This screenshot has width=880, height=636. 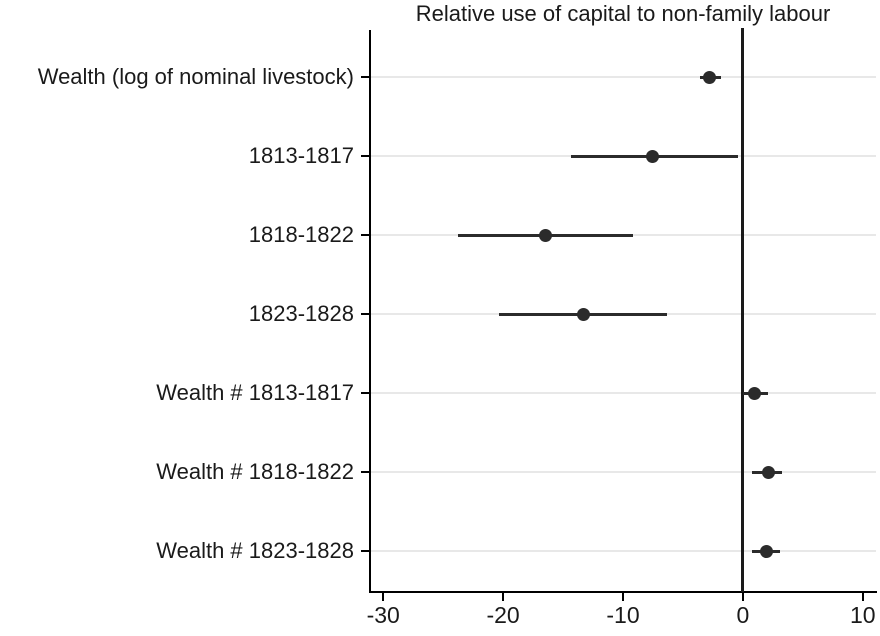 What do you see at coordinates (195, 76) in the screenshot?
I see `category-label: Wealth (log of nominal livestock)` at bounding box center [195, 76].